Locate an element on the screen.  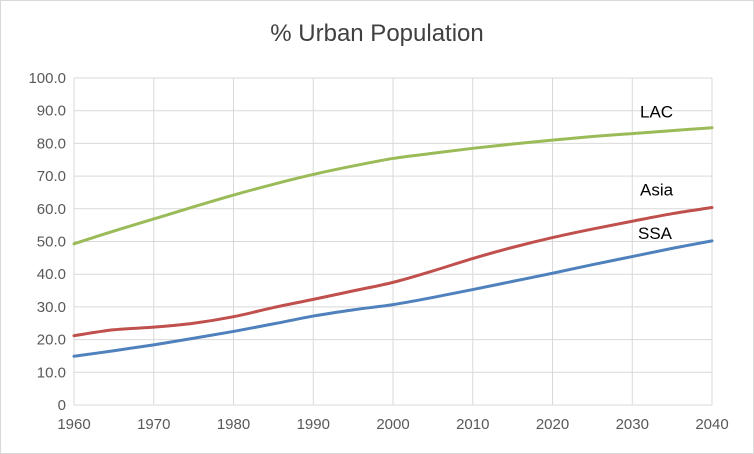
x-tick-label: 1980 is located at coordinates (233, 424).